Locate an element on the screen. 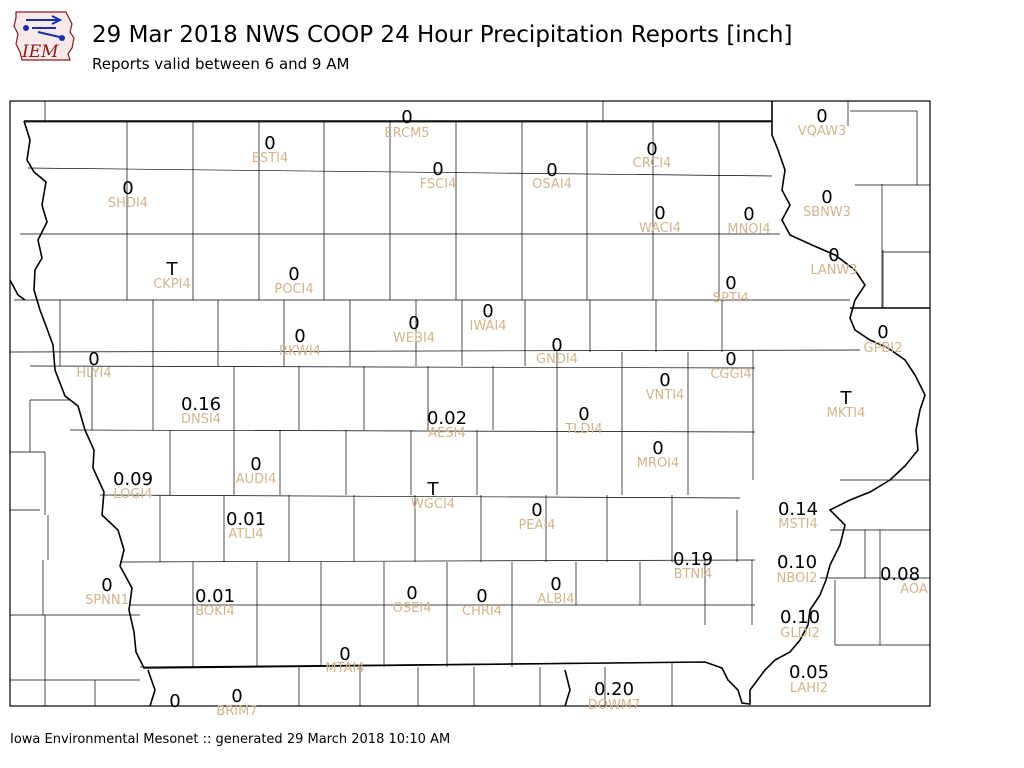 This screenshot has height=768, width=1024. station-report: 0 is located at coordinates (174, 701).